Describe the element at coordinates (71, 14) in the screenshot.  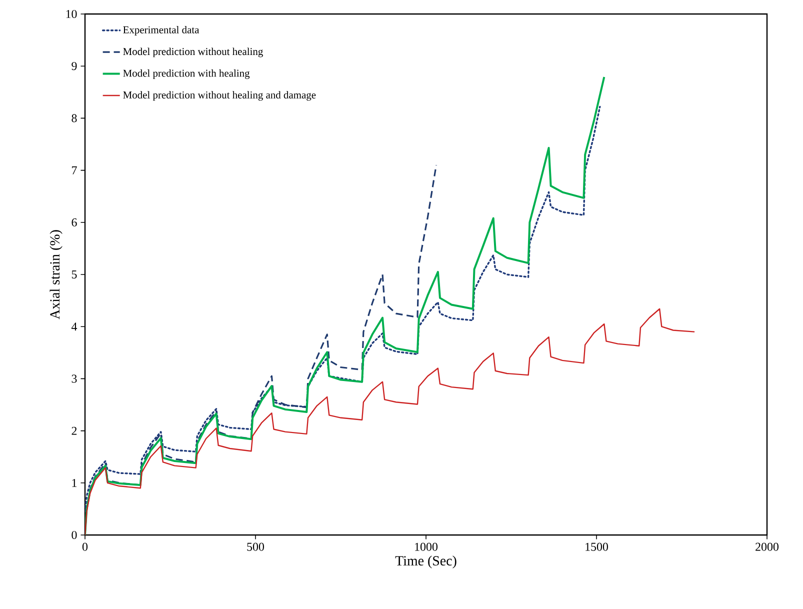
I see `y-tick-label: 10` at that location.